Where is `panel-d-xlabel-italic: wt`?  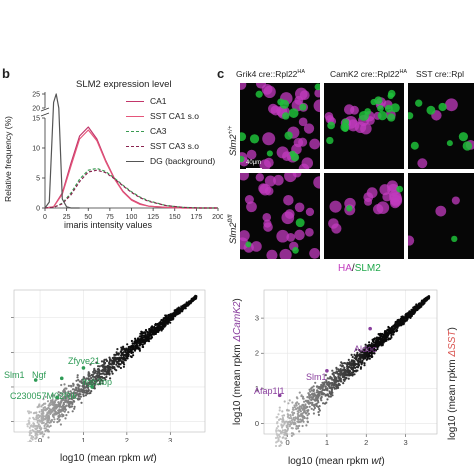
panel-d-xlabel-italic: wt is located at coordinates (148, 458).